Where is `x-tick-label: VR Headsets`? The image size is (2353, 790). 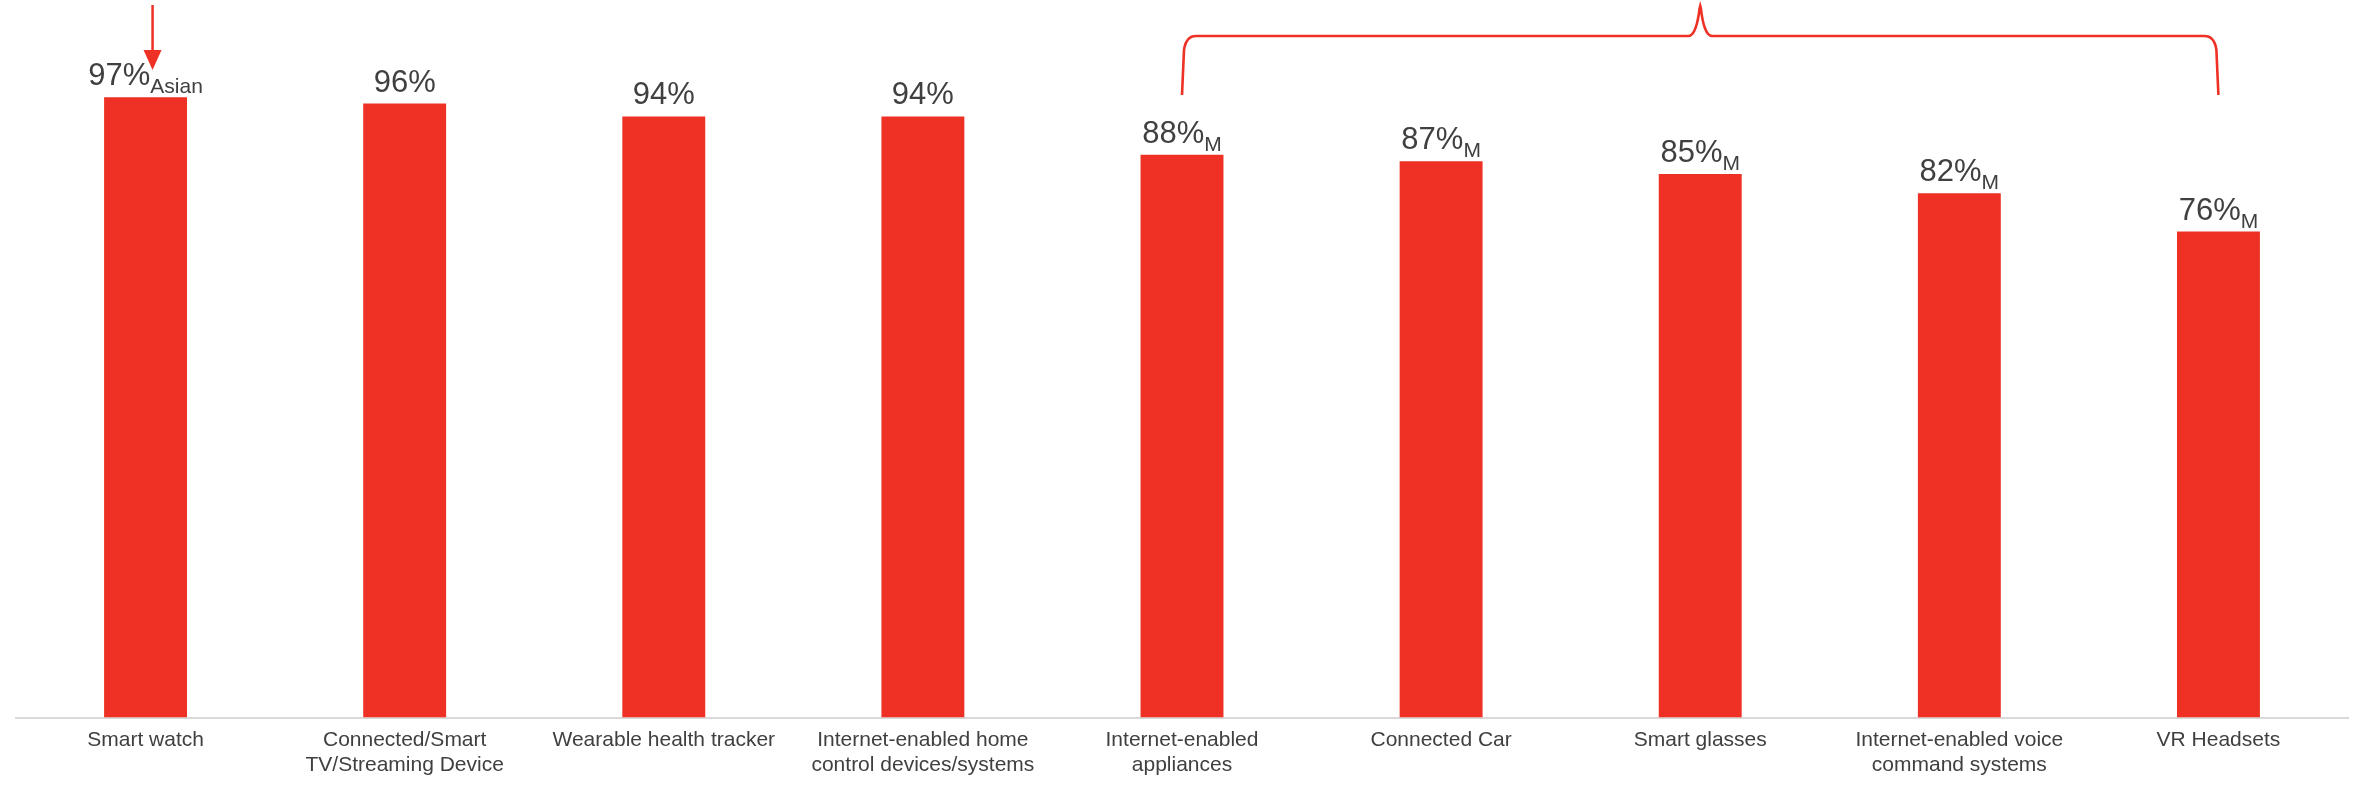 x-tick-label: VR Headsets is located at coordinates (2218, 738).